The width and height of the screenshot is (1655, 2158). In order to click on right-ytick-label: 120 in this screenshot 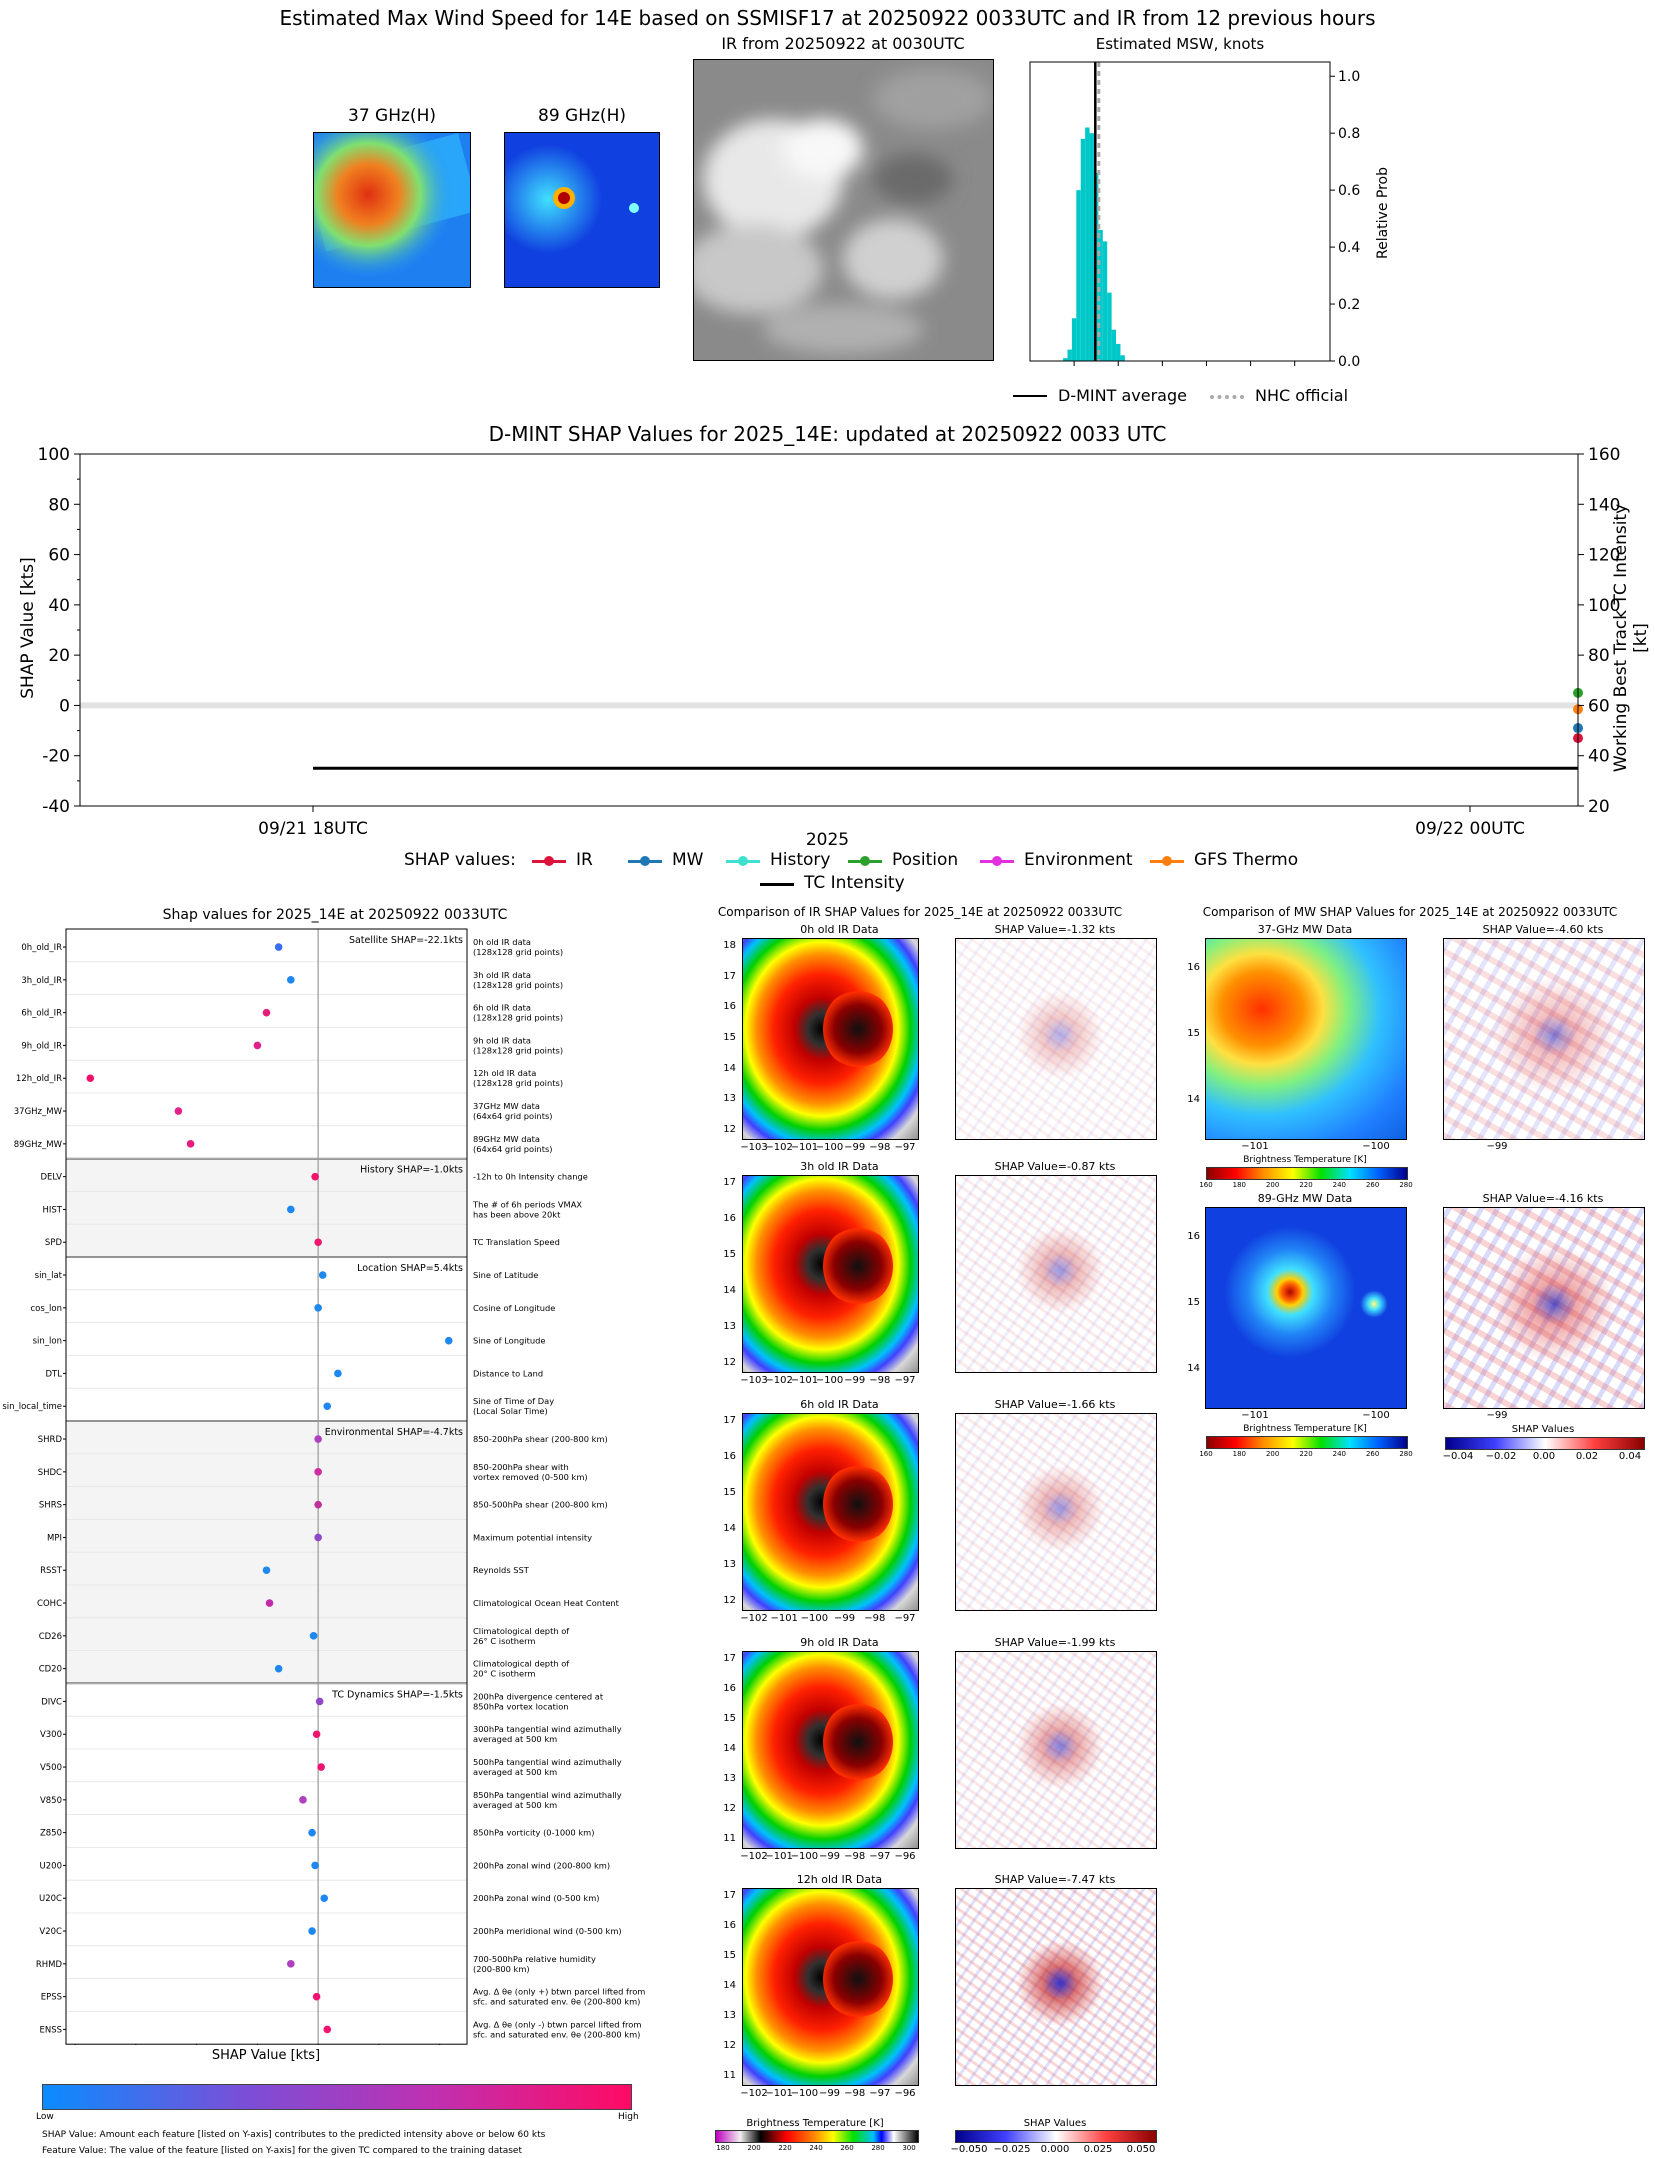, I will do `click(1604, 556)`.